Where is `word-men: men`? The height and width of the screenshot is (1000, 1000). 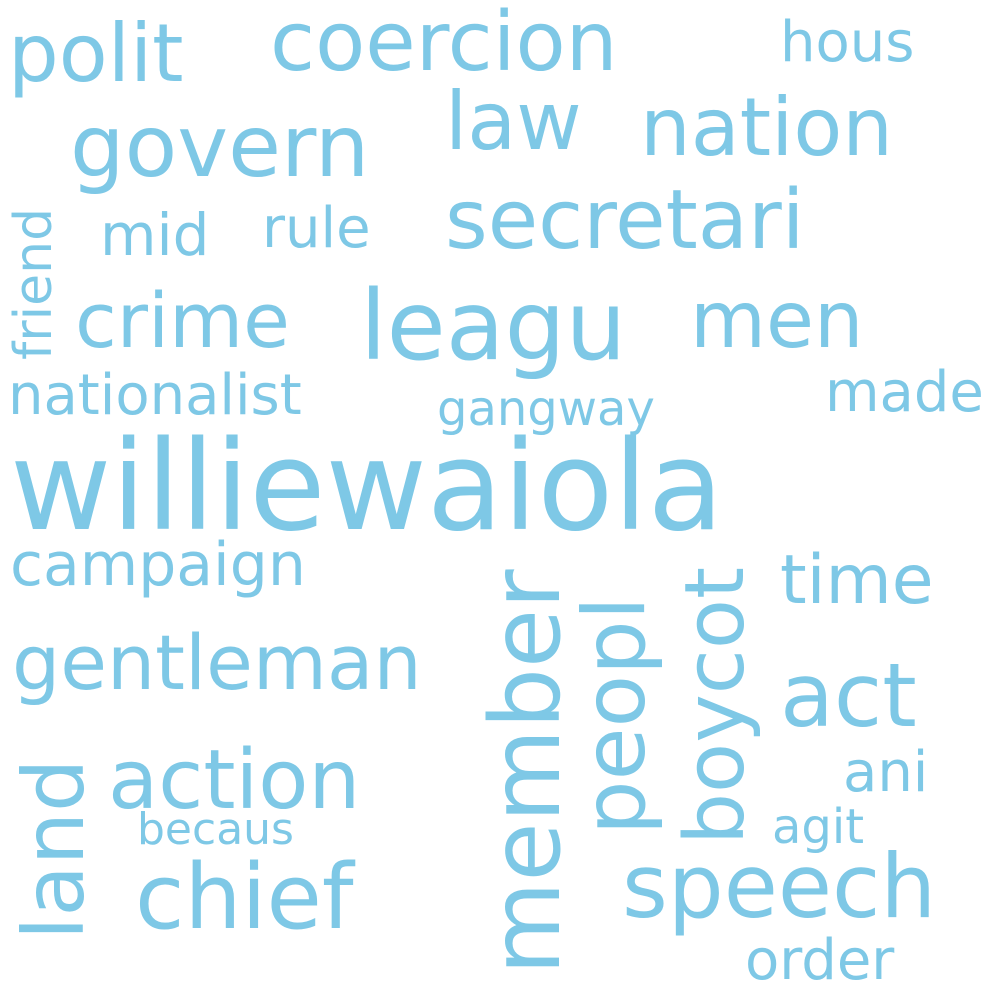
word-men: men is located at coordinates (777, 321).